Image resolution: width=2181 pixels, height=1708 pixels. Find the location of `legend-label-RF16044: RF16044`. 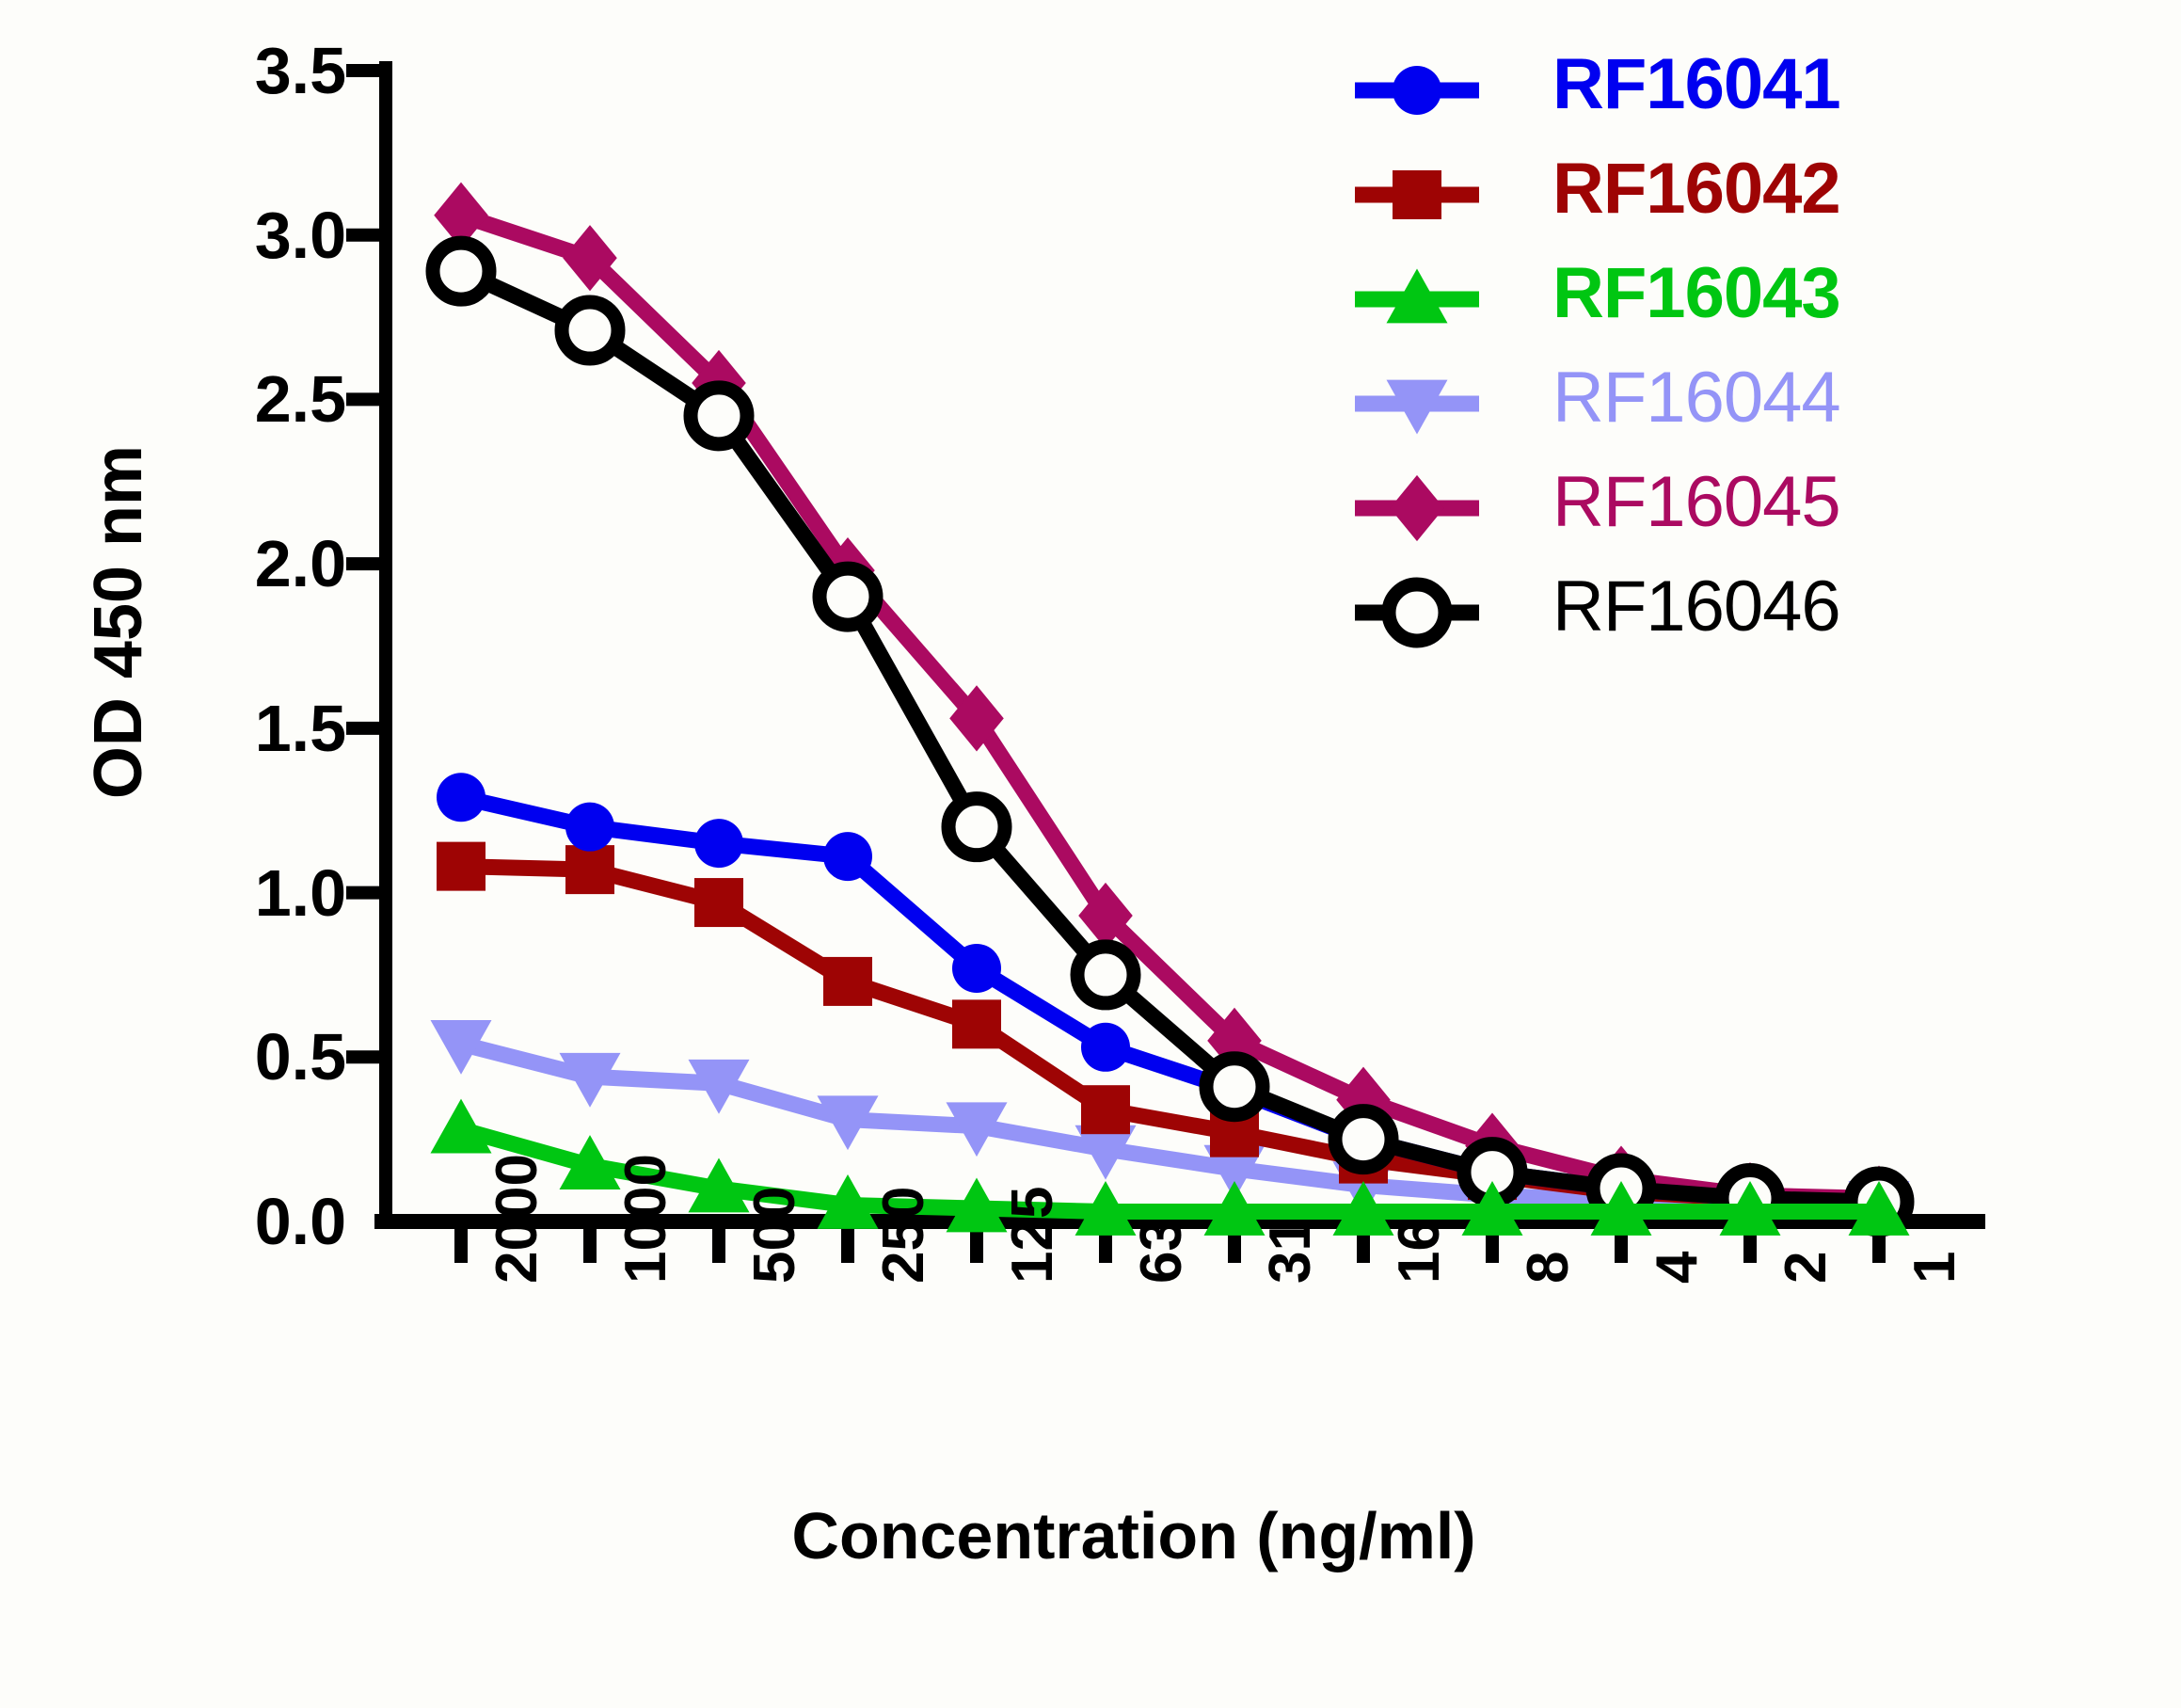

legend-label-RF16044: RF16044 is located at coordinates (1696, 398).